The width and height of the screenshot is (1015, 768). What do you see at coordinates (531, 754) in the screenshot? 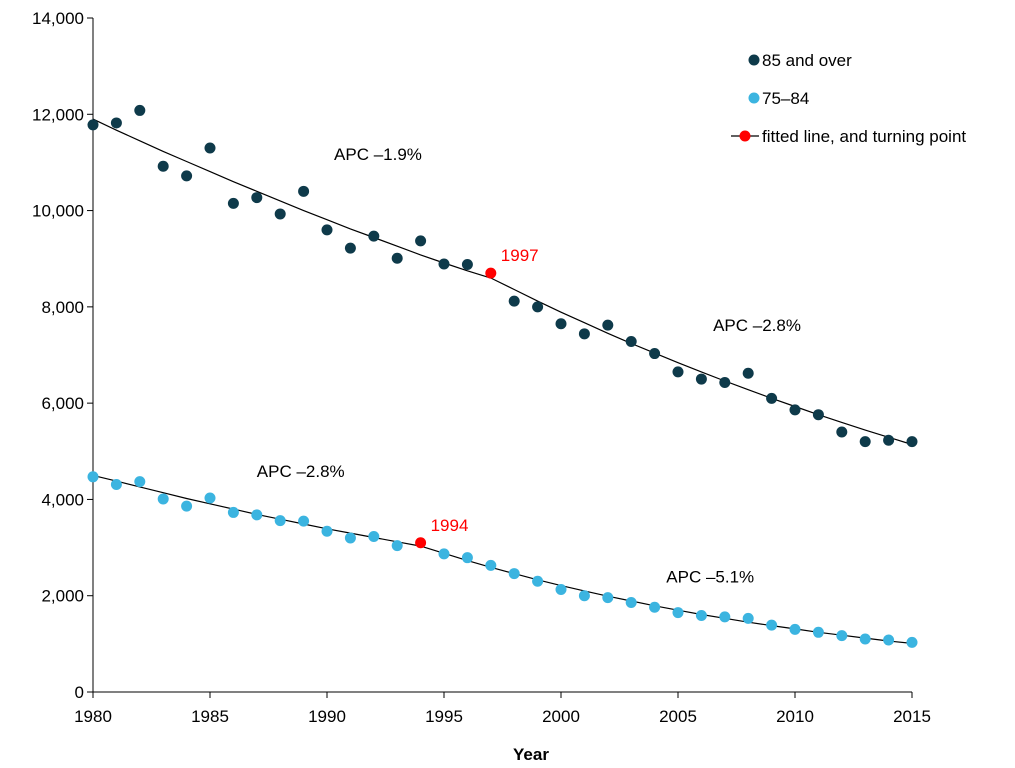
I see `x-axis-title: Year` at bounding box center [531, 754].